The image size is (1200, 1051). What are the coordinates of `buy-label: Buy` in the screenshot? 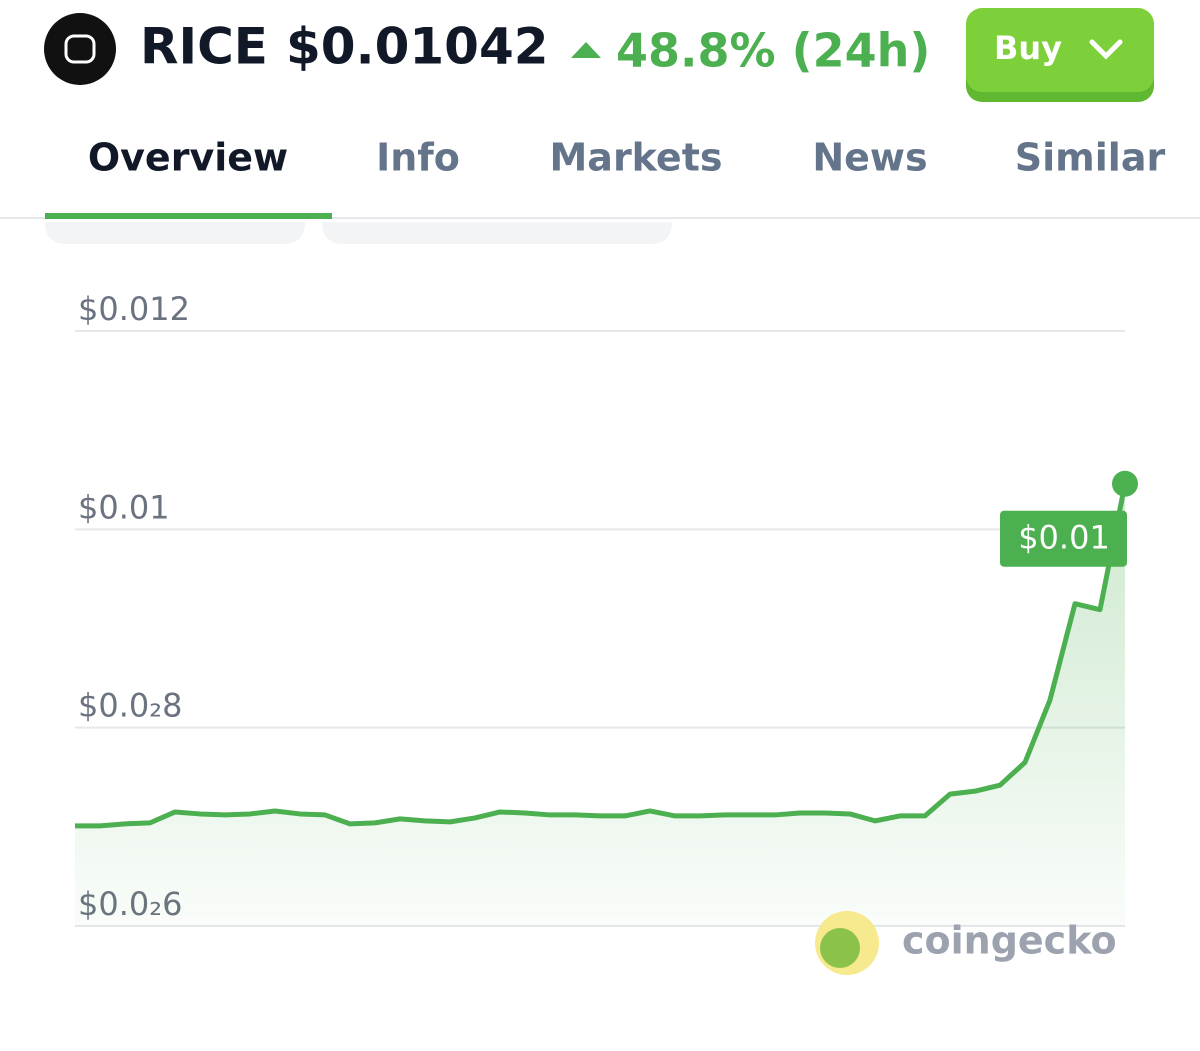 It's located at (1028, 48).